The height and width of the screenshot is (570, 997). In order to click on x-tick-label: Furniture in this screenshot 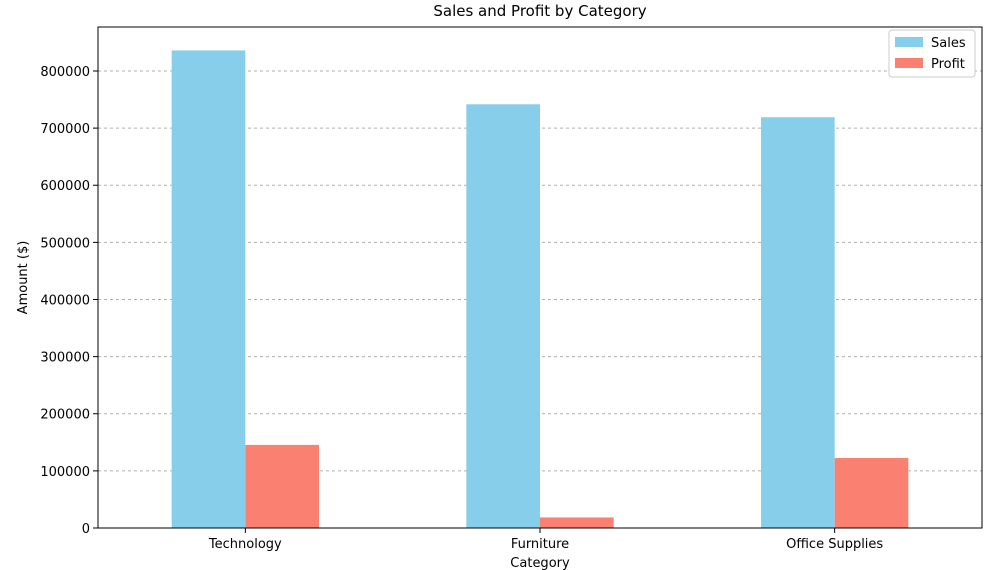, I will do `click(540, 544)`.